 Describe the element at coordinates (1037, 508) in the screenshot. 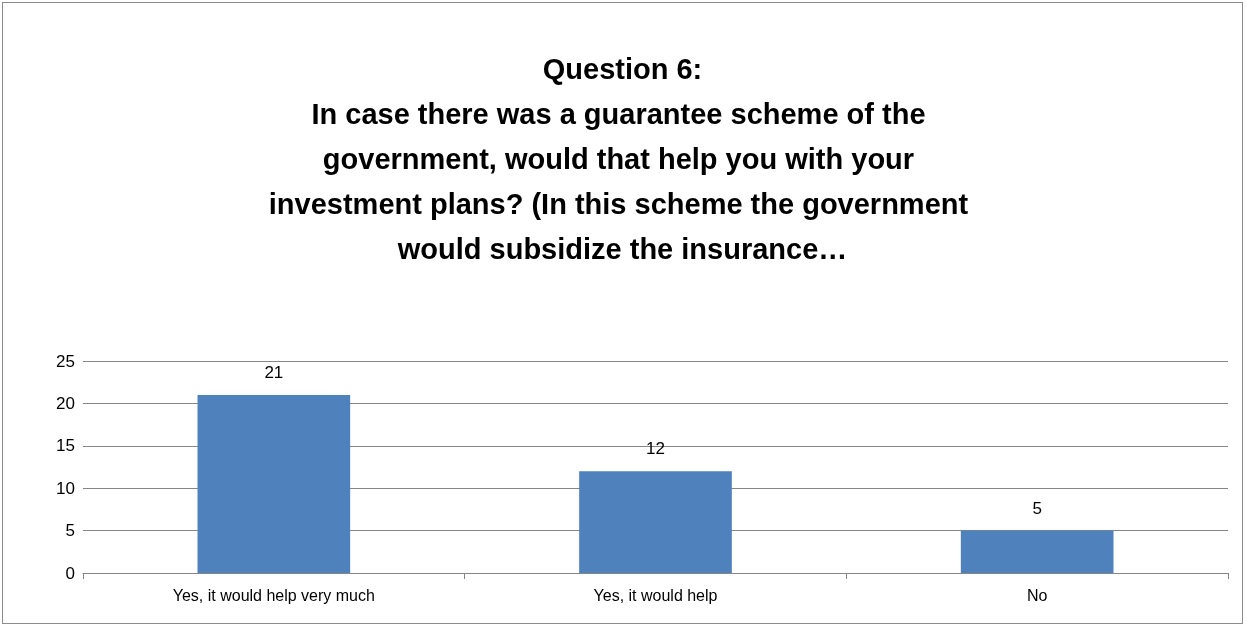

I see `data-label: 5` at that location.